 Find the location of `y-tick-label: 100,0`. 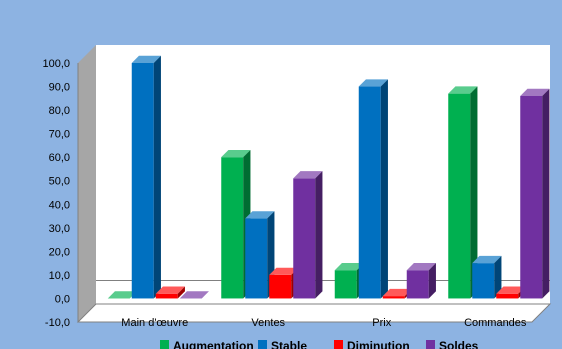

y-tick-label: 100,0 is located at coordinates (56, 64).